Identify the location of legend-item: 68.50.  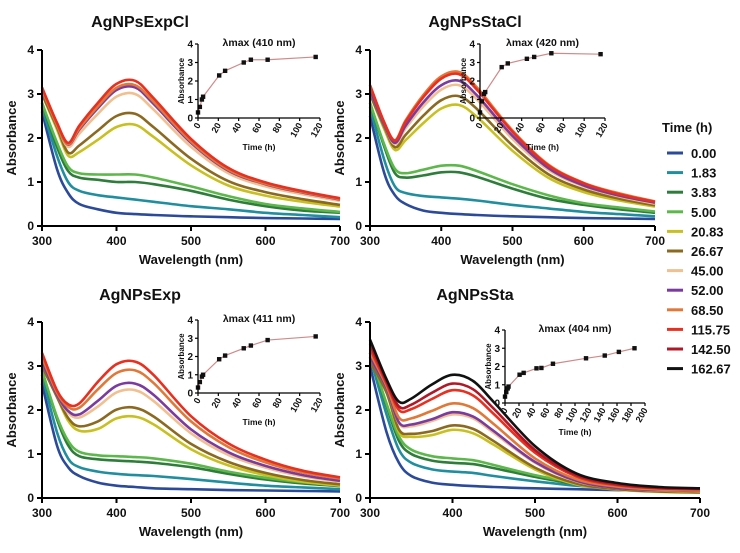
(695, 310).